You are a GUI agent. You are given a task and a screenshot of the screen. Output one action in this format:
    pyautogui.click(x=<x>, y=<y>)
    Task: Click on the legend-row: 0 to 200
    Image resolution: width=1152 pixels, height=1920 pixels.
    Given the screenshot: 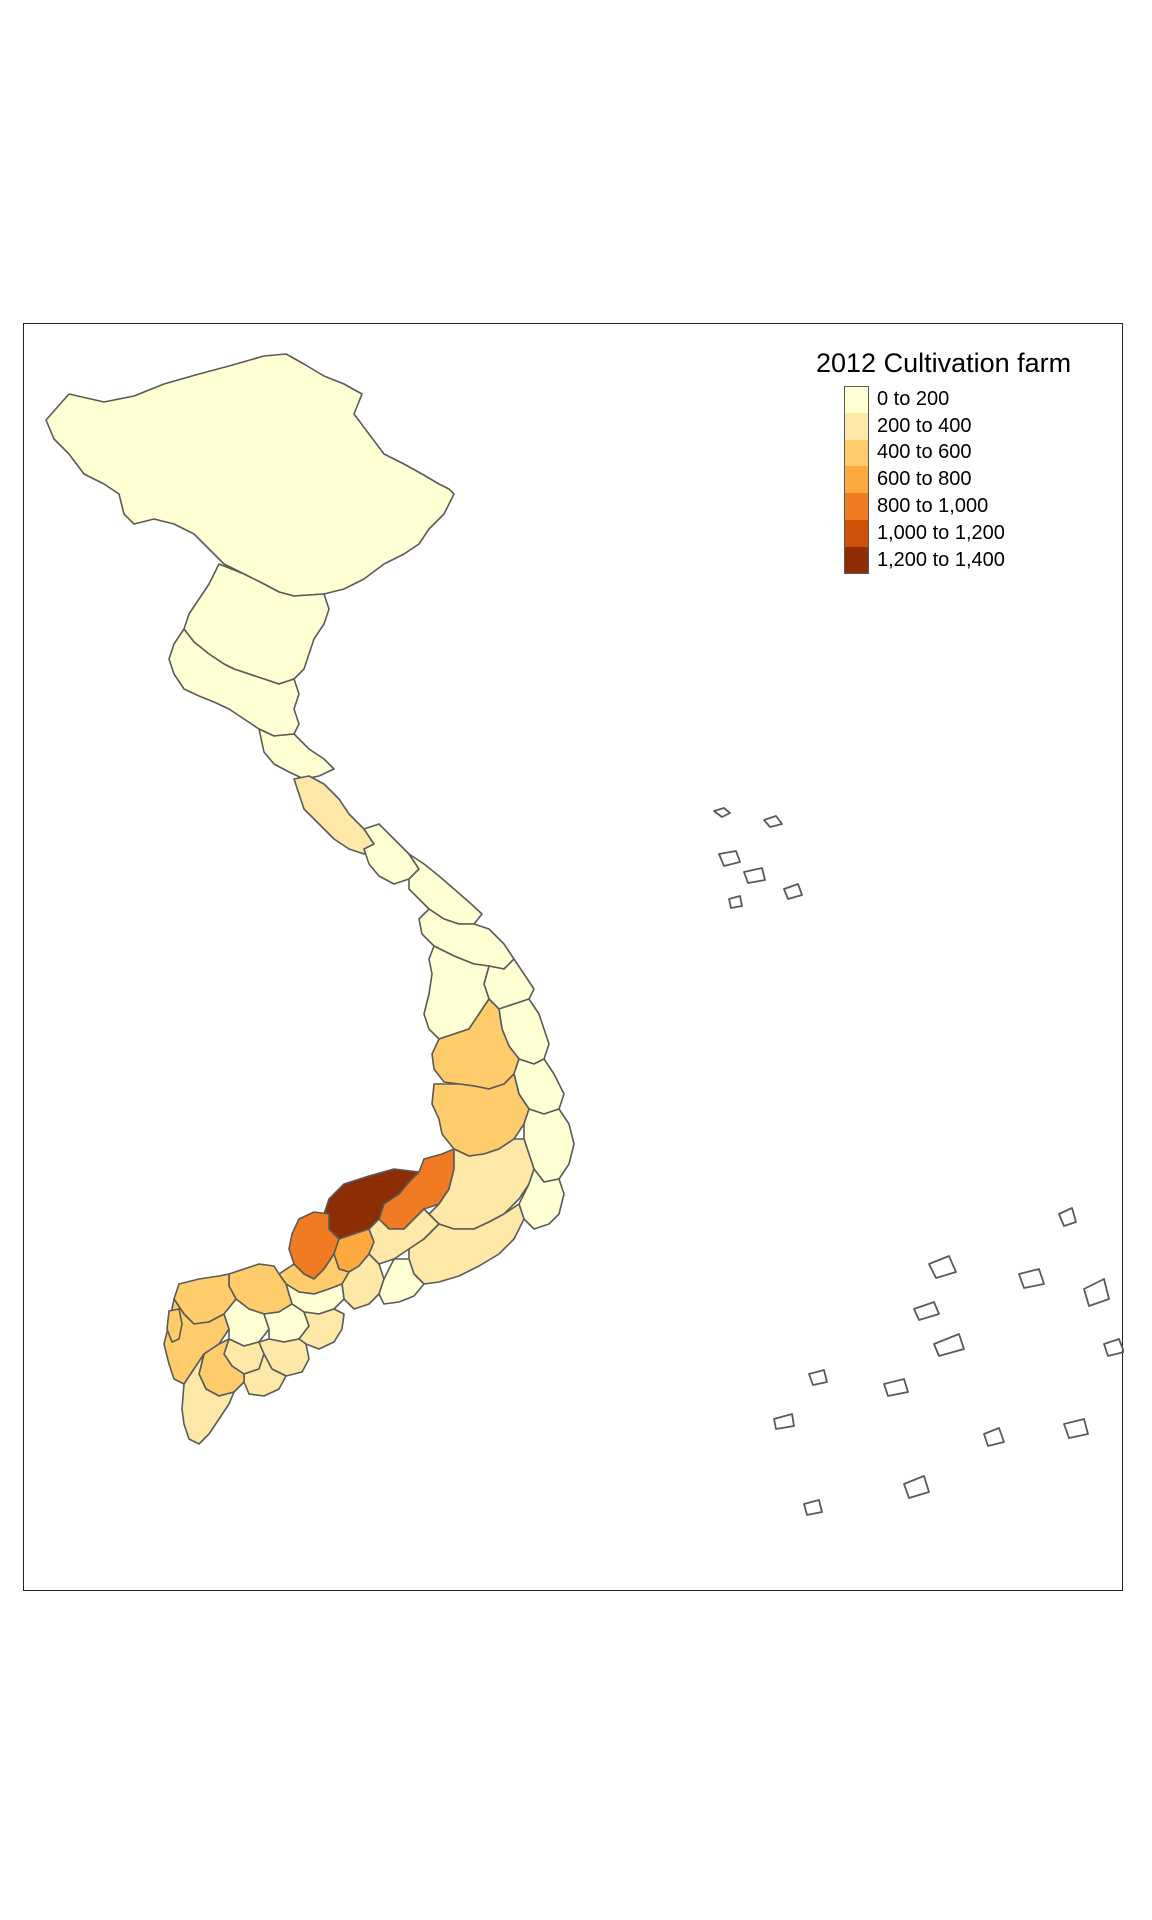 What is the action you would take?
    pyautogui.click(x=966, y=399)
    